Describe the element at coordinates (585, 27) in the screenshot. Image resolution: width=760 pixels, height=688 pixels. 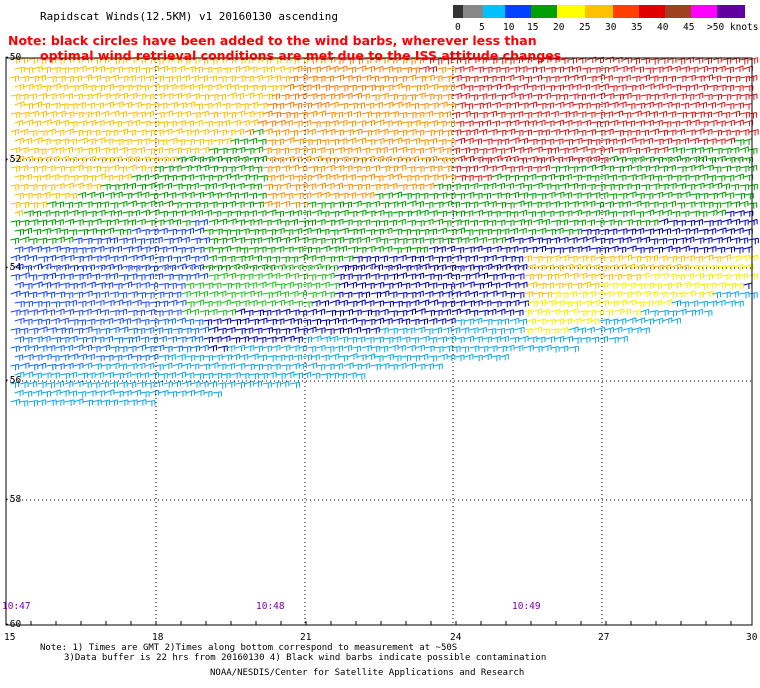
I see `scale-label: 25` at that location.